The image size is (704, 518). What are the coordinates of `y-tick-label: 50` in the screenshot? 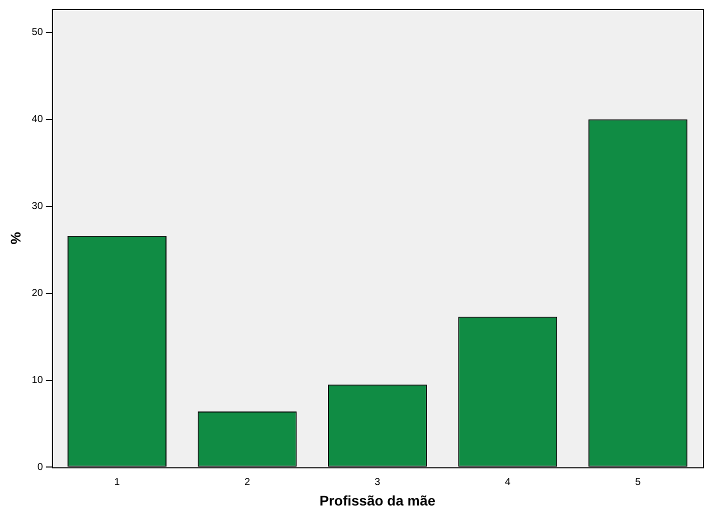 It's located at (38, 32).